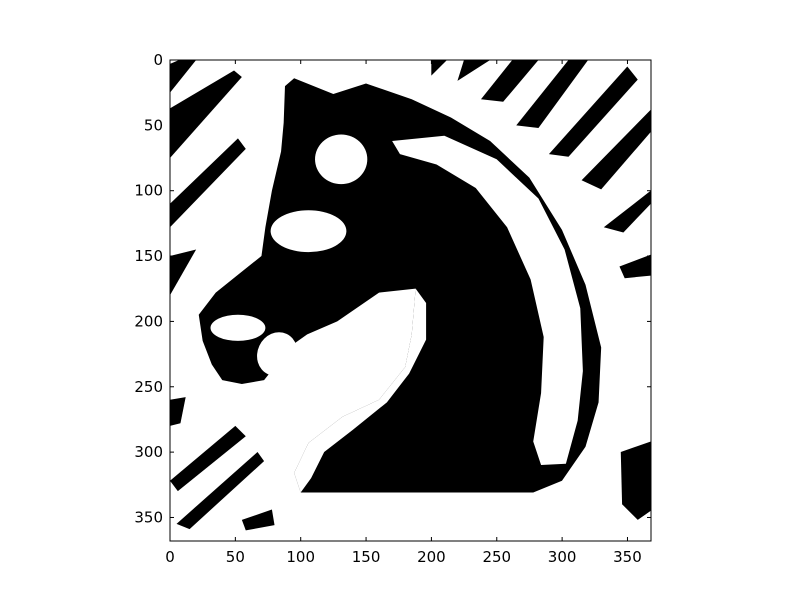  I want to click on x-tick-label: 50, so click(235, 557).